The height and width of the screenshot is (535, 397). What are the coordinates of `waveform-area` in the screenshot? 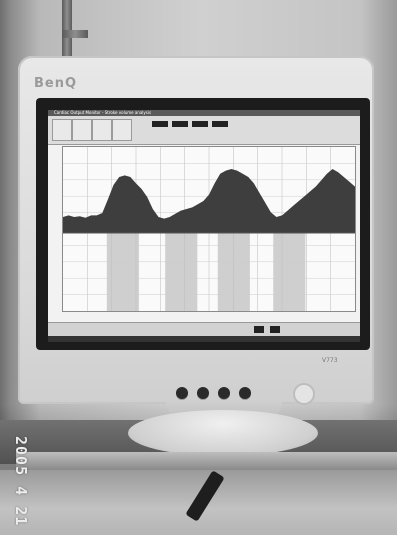 It's located at (209, 201).